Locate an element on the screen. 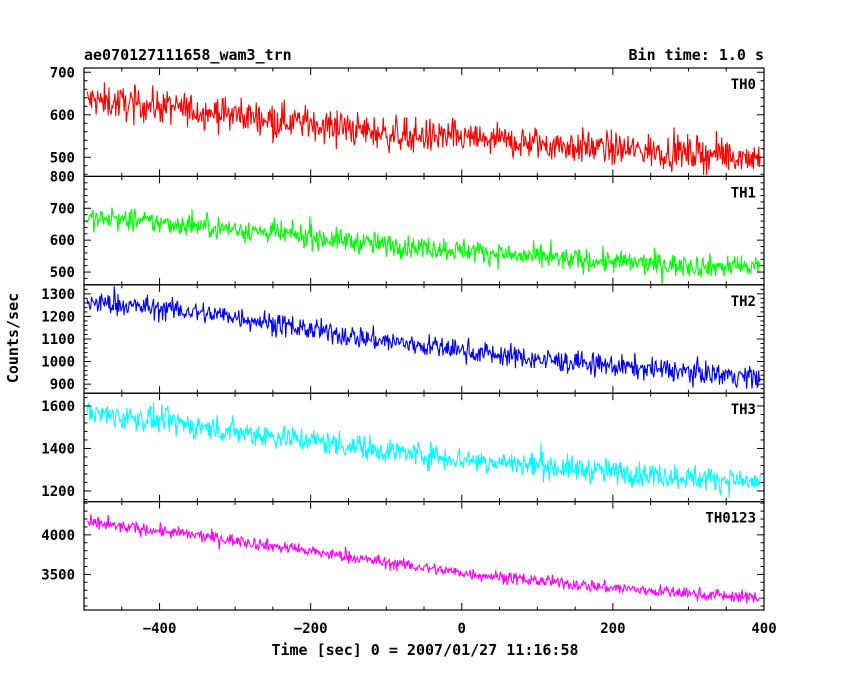 This screenshot has height=680, width=850. series-trace-th1 is located at coordinates (423, 246).